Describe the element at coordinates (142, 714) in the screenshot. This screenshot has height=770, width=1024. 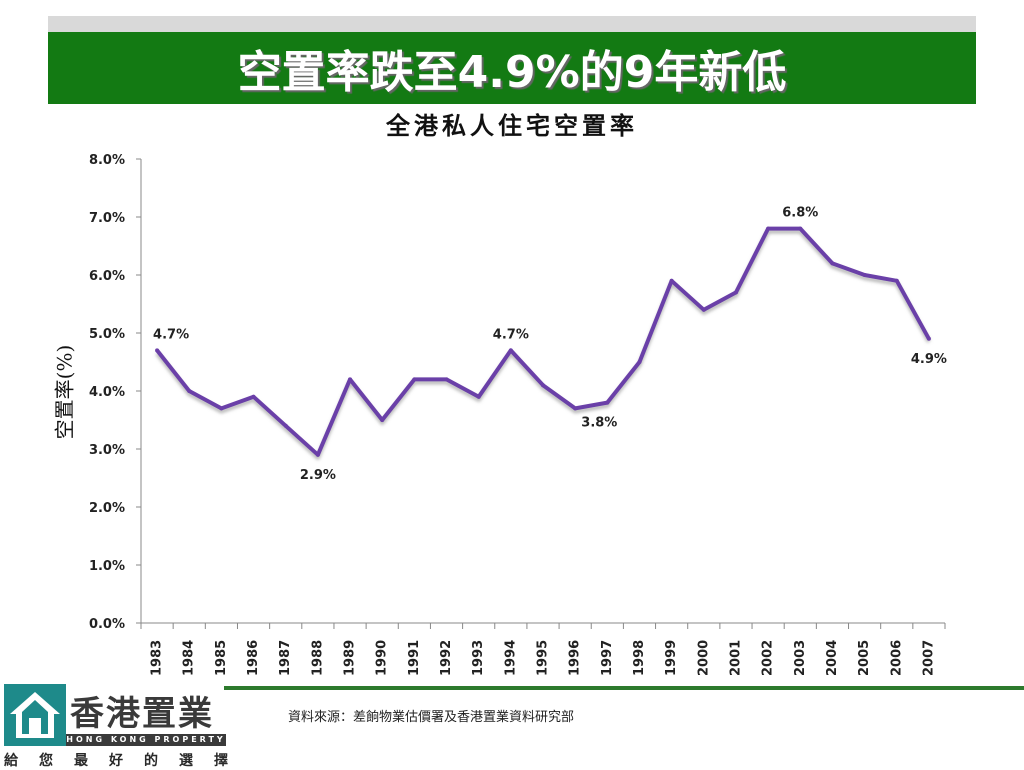
I see `logo-chinese-name: 香港置業` at that location.